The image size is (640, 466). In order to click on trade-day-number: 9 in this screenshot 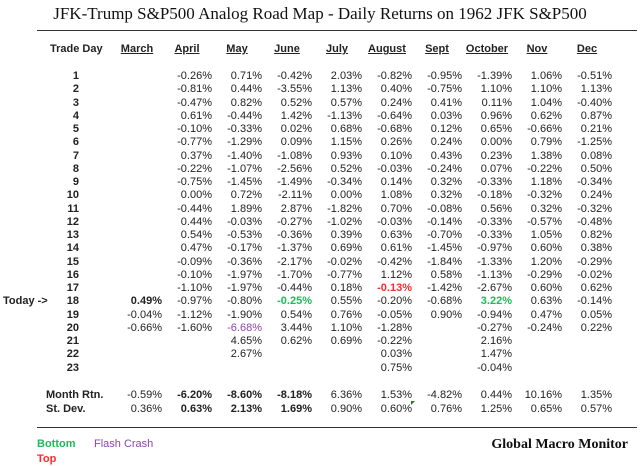, I will do `click(75, 182)`.